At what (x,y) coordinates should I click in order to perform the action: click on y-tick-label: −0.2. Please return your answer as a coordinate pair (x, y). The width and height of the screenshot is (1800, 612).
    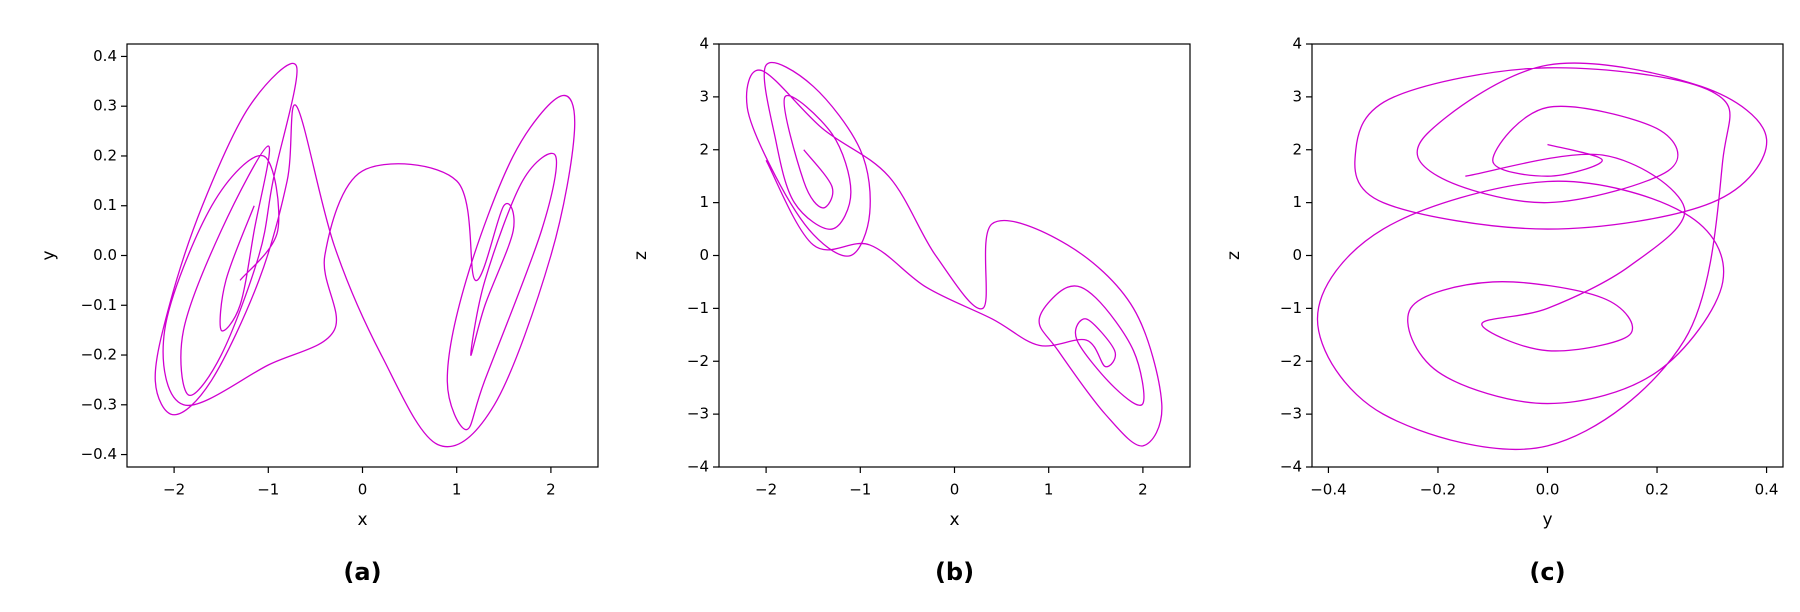
    Looking at the image, I should click on (99, 355).